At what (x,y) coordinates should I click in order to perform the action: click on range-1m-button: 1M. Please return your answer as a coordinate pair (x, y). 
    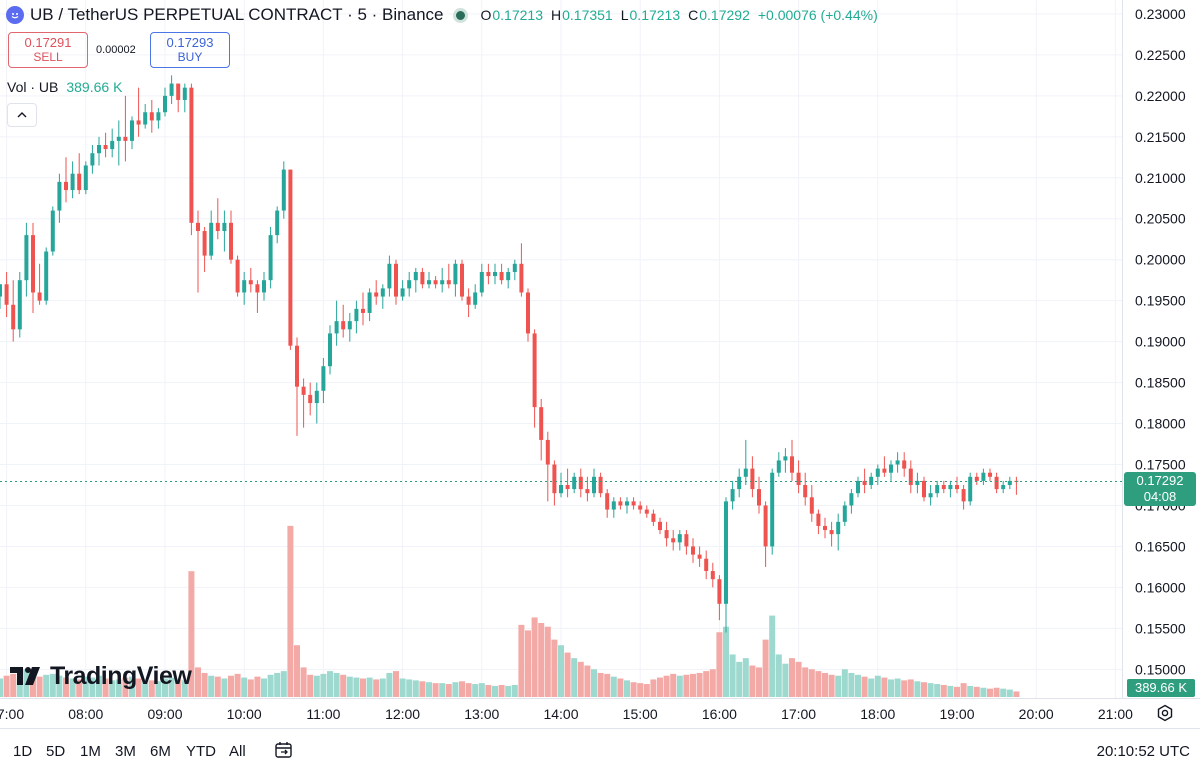
    Looking at the image, I should click on (90, 751).